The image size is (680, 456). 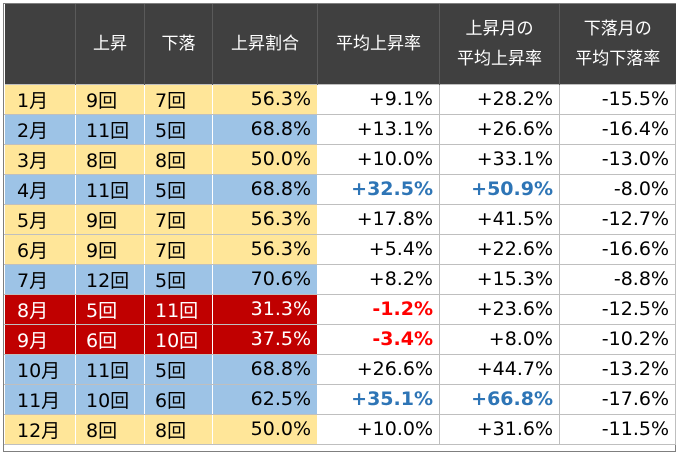 I want to click on table-row: 9月 6回 10回 37.5% -3.4% +8.0% -10.2%, so click(x=340, y=339).